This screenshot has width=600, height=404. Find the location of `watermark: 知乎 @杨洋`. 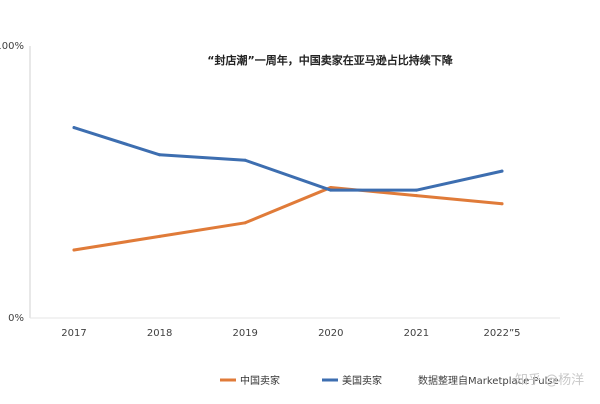

watermark: 知乎 @杨洋 is located at coordinates (549, 380).